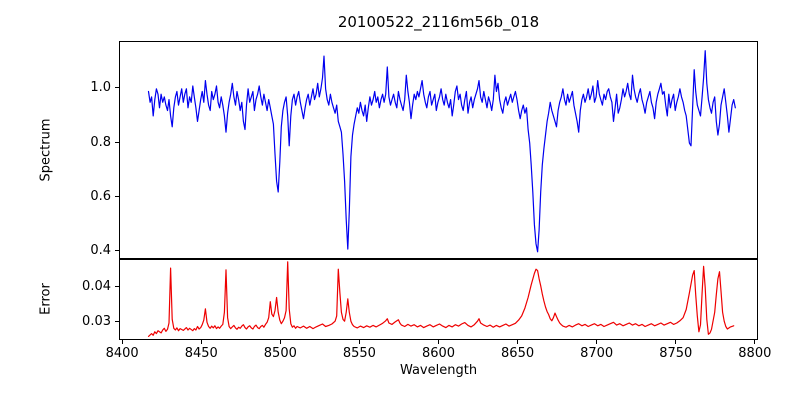 The height and width of the screenshot is (400, 800). I want to click on x-tick-label: 8500, so click(280, 353).